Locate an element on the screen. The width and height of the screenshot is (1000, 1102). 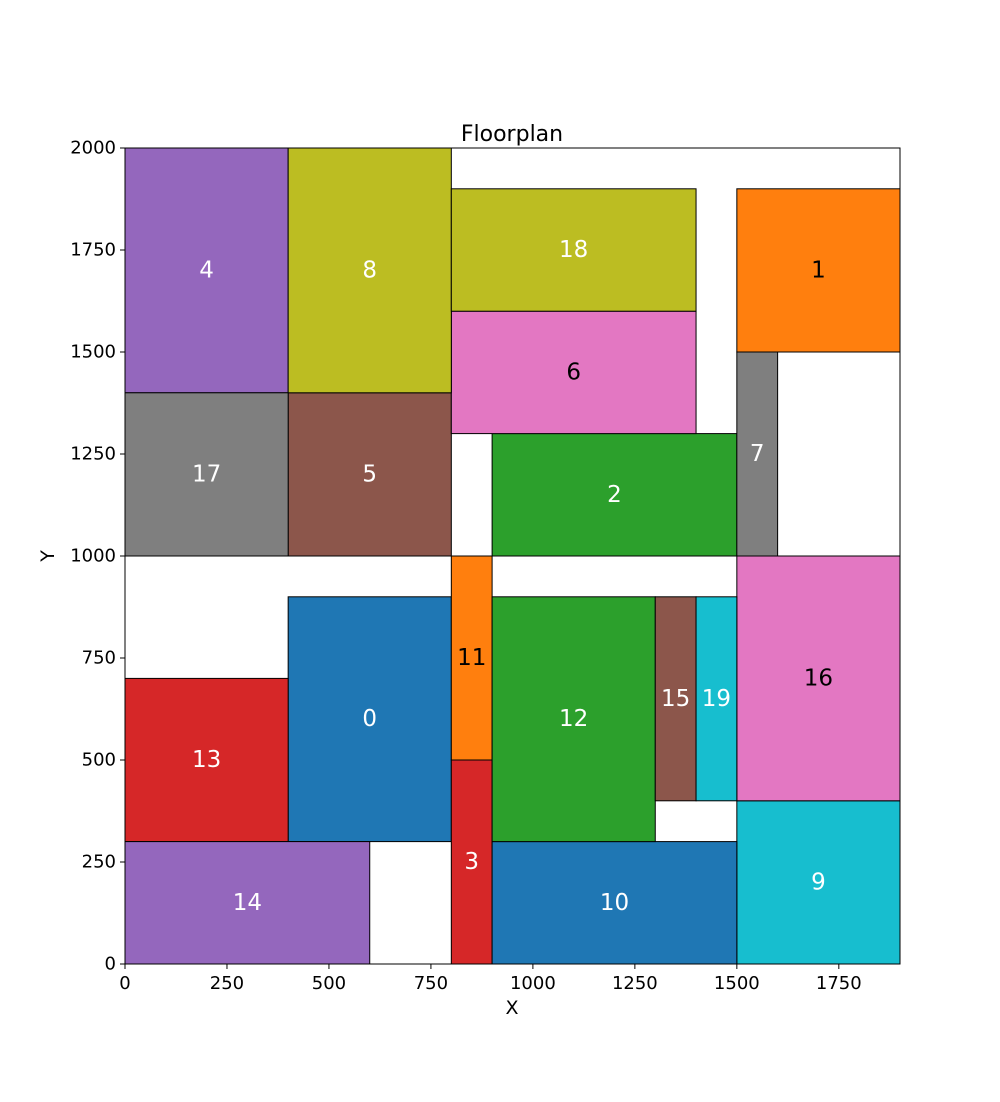
room-label: 6 is located at coordinates (573, 372).